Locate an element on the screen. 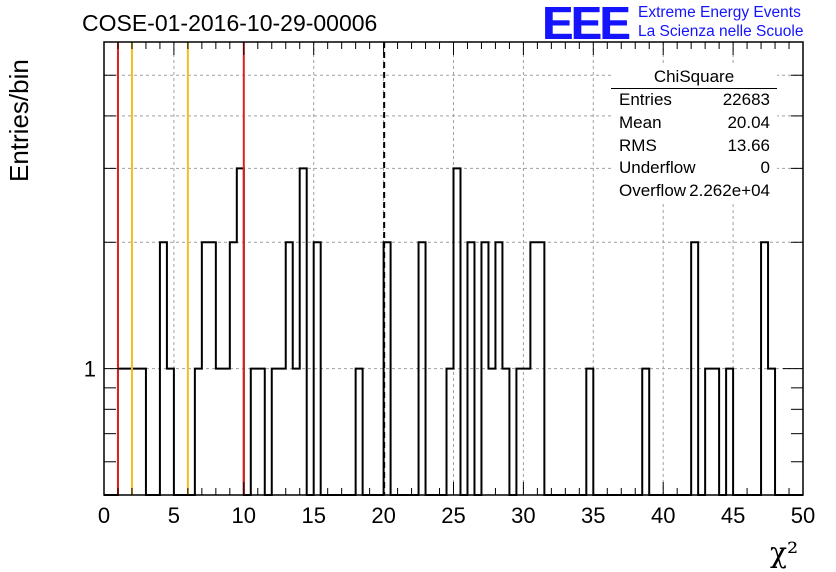 The image size is (836, 572). stats-row-overflow: Overflow 2.262e+04 is located at coordinates (694, 191).